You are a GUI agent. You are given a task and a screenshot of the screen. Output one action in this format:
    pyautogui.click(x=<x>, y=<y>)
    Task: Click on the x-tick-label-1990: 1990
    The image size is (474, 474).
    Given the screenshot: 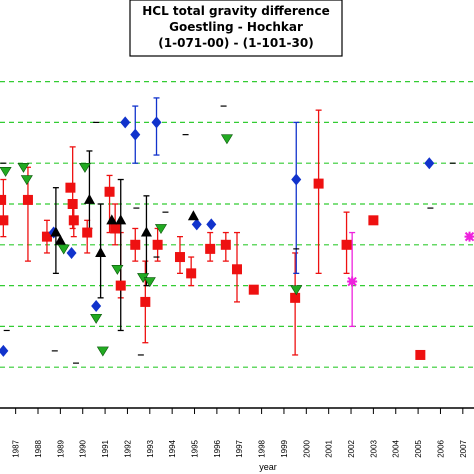 What is the action you would take?
    pyautogui.click(x=83, y=448)
    